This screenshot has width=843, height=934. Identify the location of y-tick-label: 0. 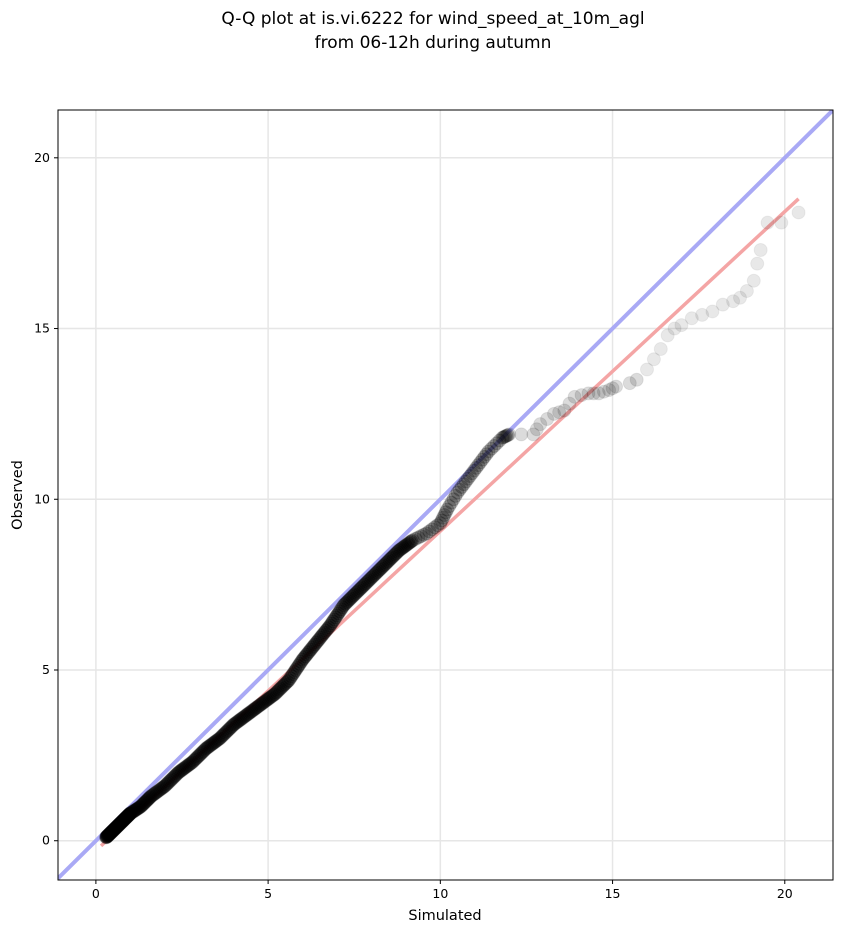
(46, 840).